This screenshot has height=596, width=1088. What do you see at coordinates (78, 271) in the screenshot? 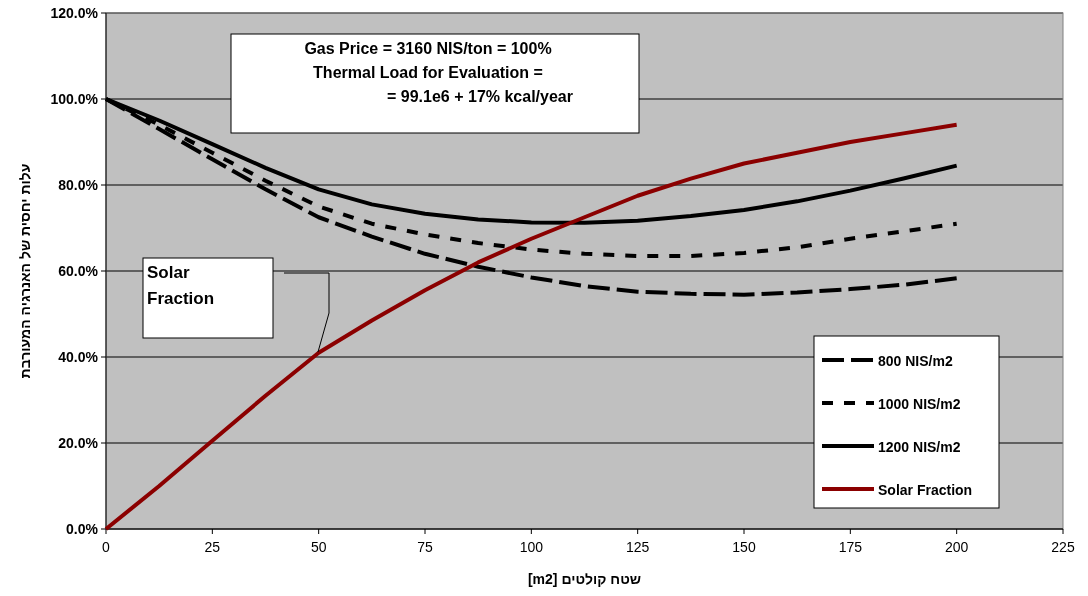
I see `y-tick-label: 60.0%` at bounding box center [78, 271].